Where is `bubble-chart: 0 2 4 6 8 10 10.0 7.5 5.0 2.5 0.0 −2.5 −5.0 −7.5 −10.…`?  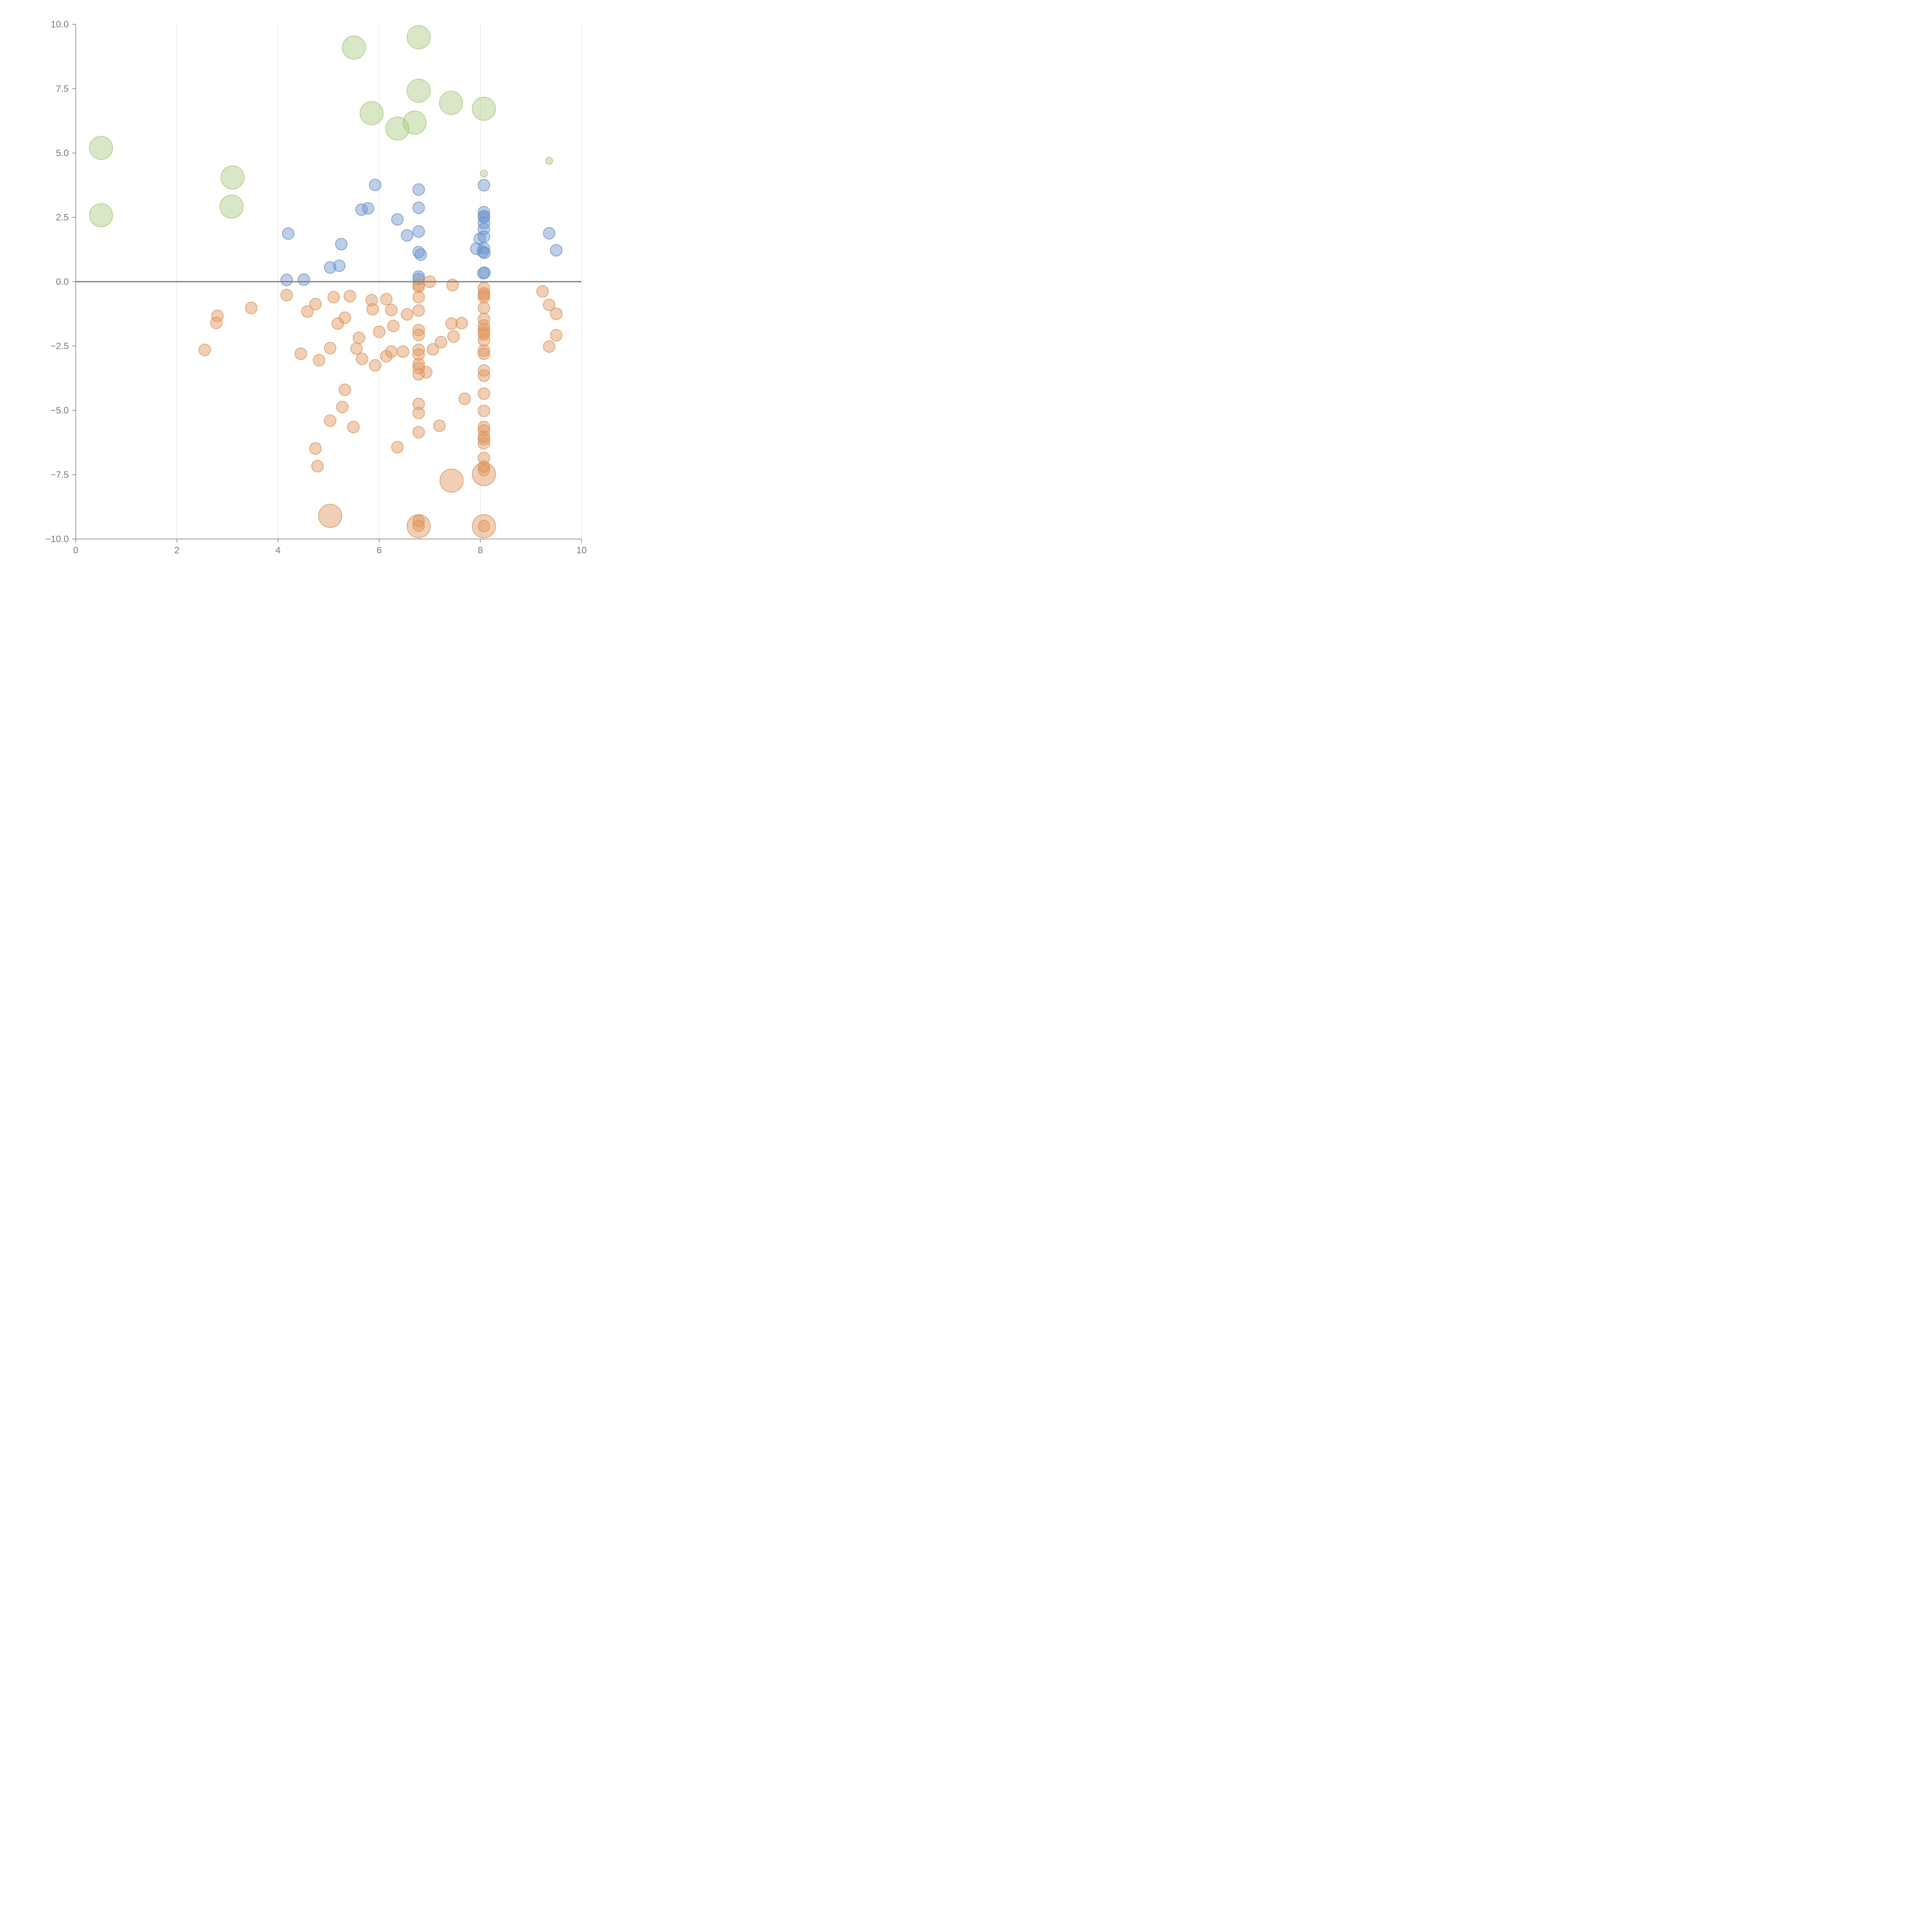
bubble-chart: 0 2 4 6 8 10 10.0 7.5 5.0 2.5 0.0 −2.5 −5.0 −7.5 −10.… is located at coordinates (316, 287).